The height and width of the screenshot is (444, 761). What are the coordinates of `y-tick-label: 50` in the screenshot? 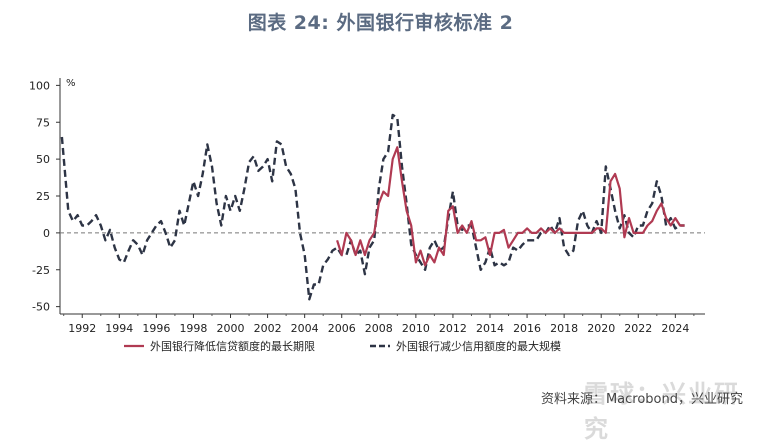 It's located at (43, 159).